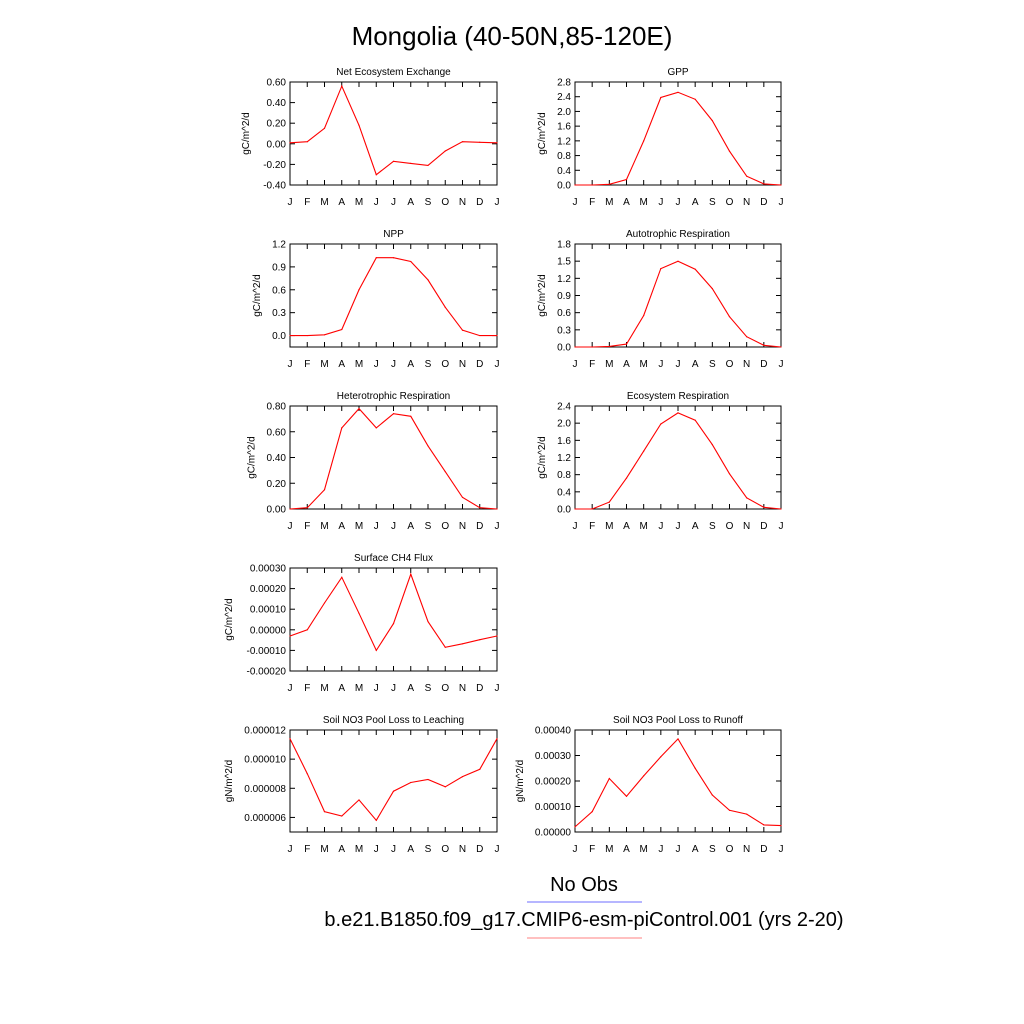 This screenshot has height=1024, width=1024. I want to click on panel-title: Autotrophic Respiration, so click(678, 234).